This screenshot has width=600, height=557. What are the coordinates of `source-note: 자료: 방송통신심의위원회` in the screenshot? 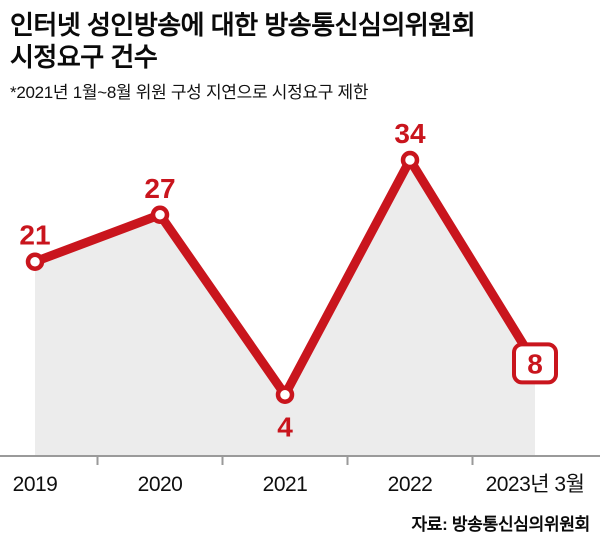 It's located at (500, 524).